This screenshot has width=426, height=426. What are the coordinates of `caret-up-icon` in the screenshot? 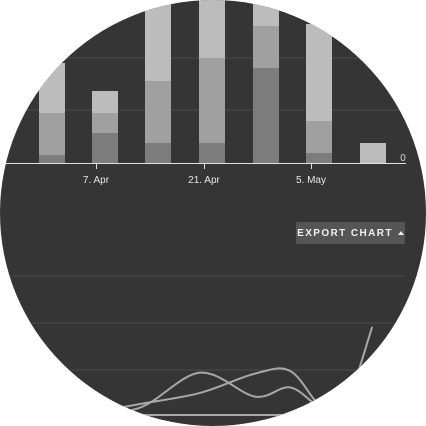 It's located at (400, 232).